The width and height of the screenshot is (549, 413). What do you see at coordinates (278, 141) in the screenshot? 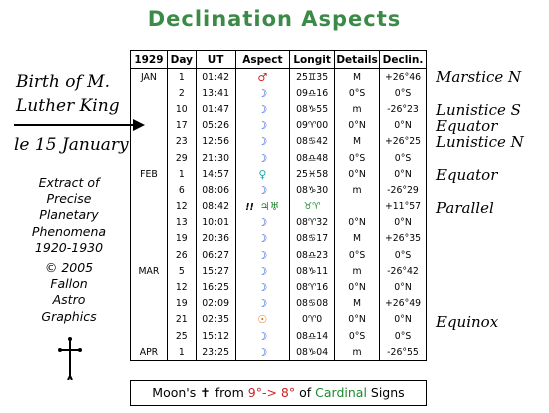
I see `table-row: 23 12:56 ☽ 08♋42 M +26°25` at bounding box center [278, 141].